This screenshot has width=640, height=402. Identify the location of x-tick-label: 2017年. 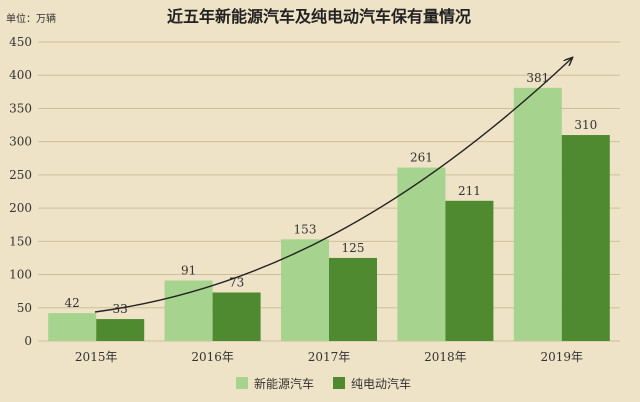
(329, 357).